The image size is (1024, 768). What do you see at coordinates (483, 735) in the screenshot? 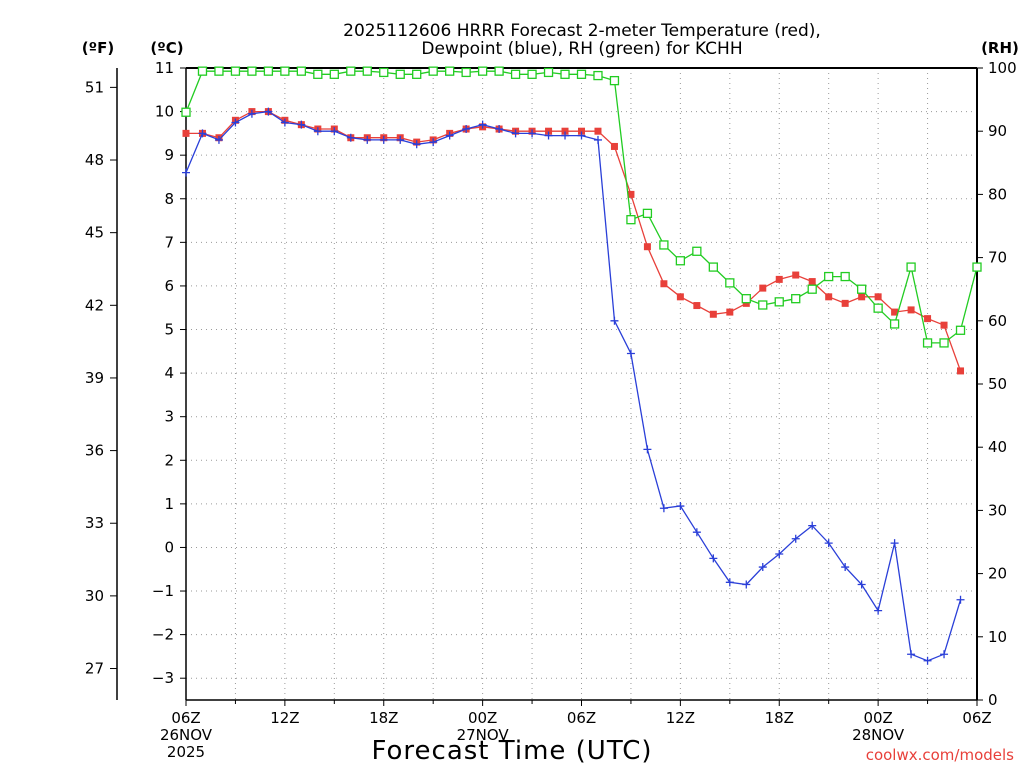
I see `x-tick-label: 27NOV` at bounding box center [483, 735].